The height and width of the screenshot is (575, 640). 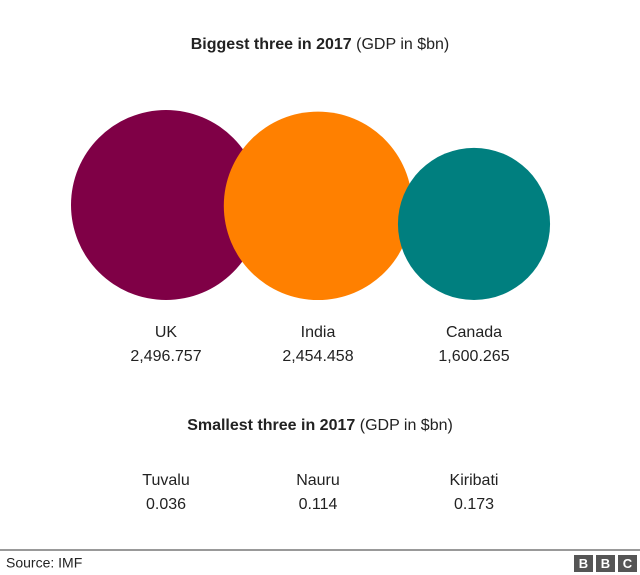 What do you see at coordinates (318, 480) in the screenshot?
I see `category-label: Nauru` at bounding box center [318, 480].